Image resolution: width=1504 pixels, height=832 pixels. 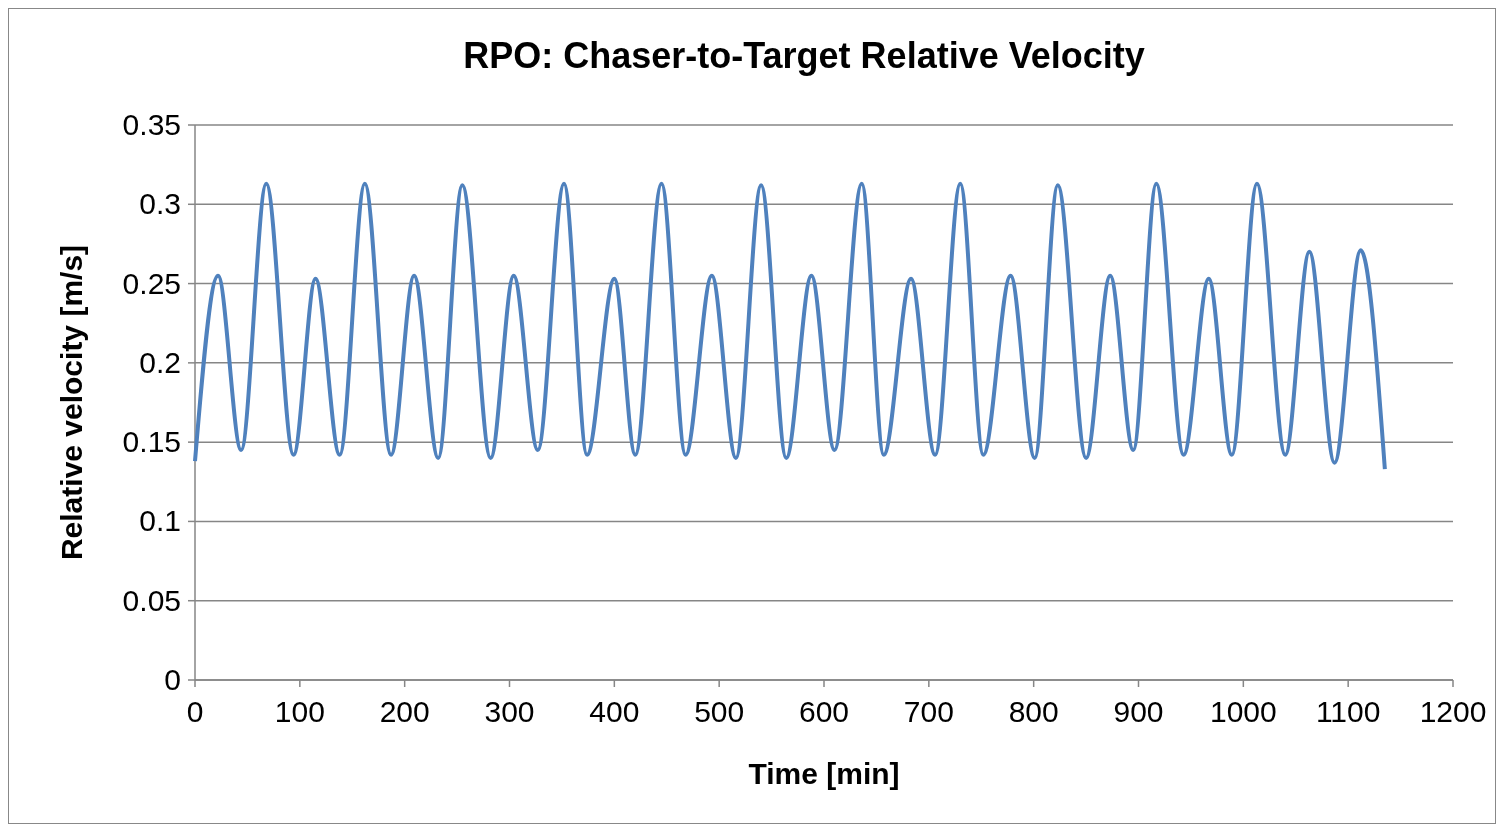 What do you see at coordinates (719, 711) in the screenshot?
I see `x-tick-label: 500` at bounding box center [719, 711].